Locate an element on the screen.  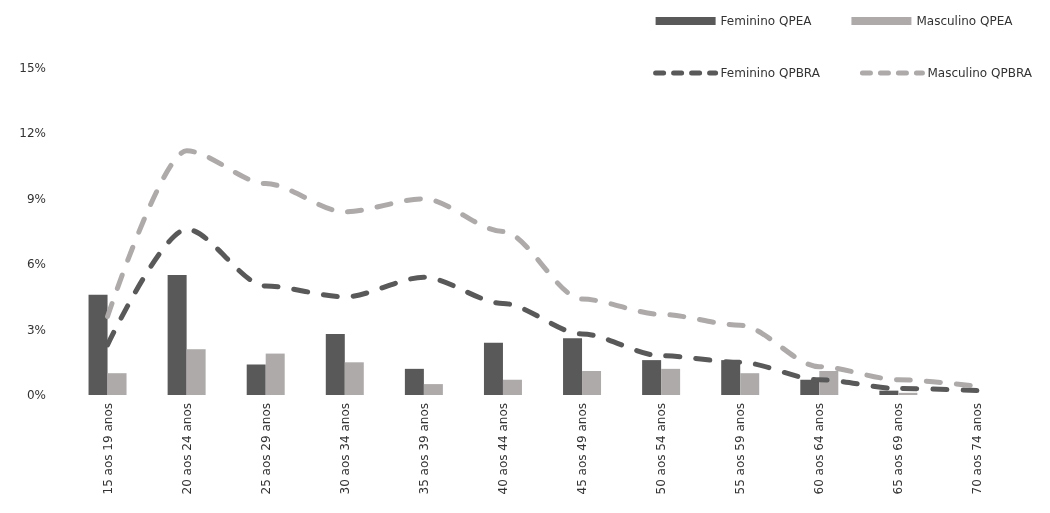
y-tick-label: 0% is located at coordinates (36, 395).